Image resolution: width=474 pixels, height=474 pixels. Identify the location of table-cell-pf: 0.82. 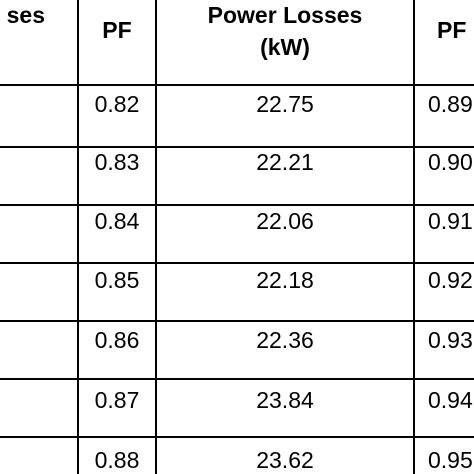
(117, 104).